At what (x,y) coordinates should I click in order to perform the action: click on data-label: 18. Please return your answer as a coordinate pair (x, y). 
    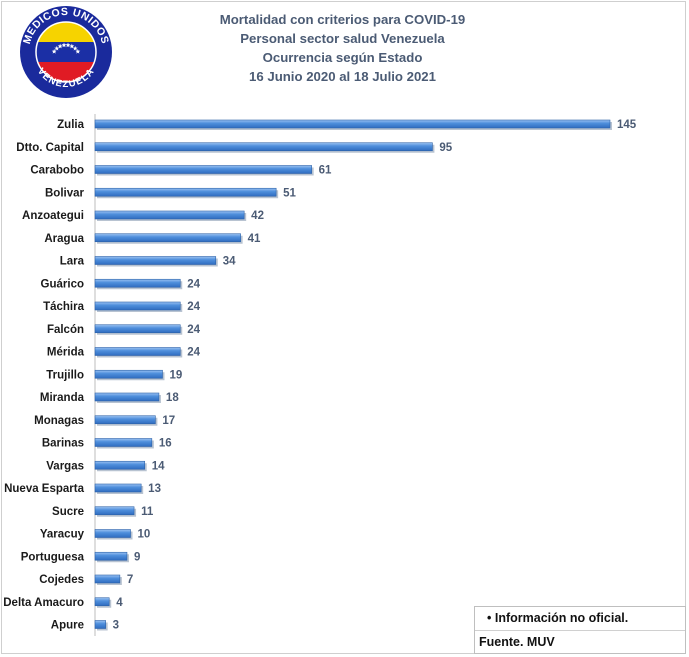
    Looking at the image, I should click on (172, 398).